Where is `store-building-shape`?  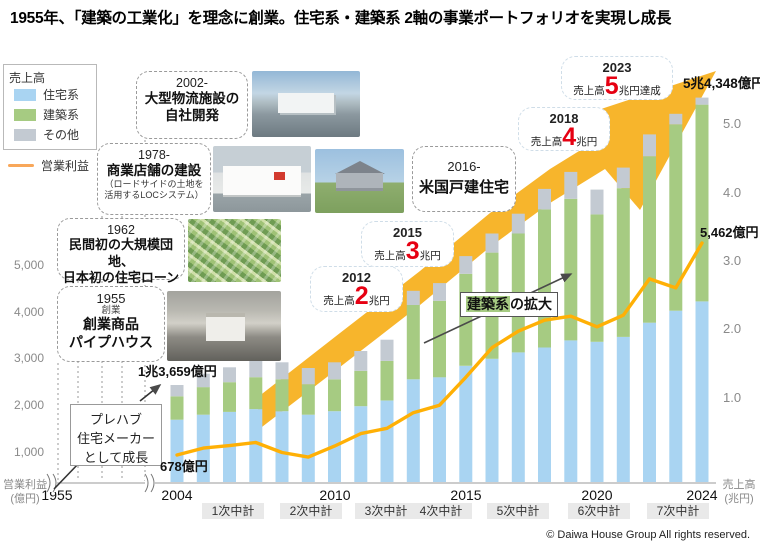
store-building-shape is located at coordinates (262, 180).